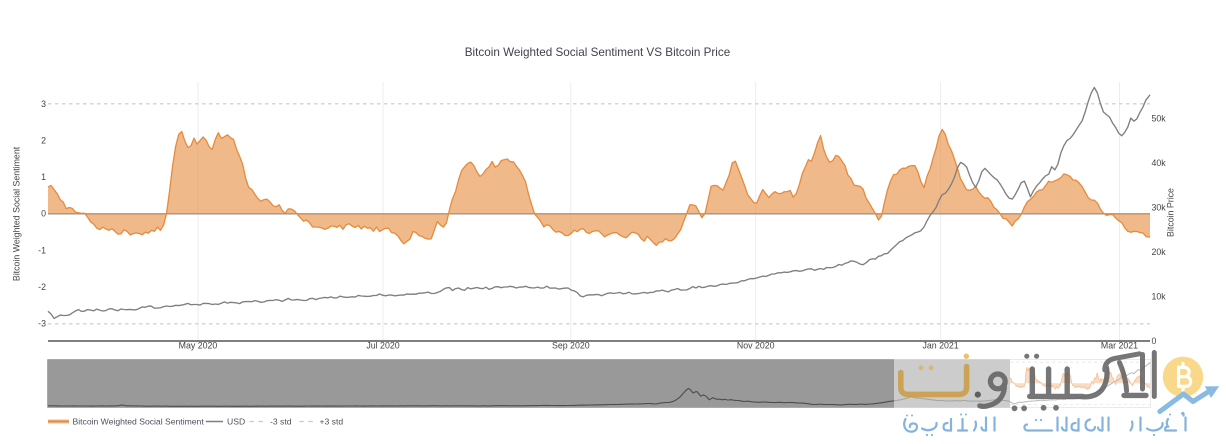  I want to click on svg-text: 1, so click(43, 177).